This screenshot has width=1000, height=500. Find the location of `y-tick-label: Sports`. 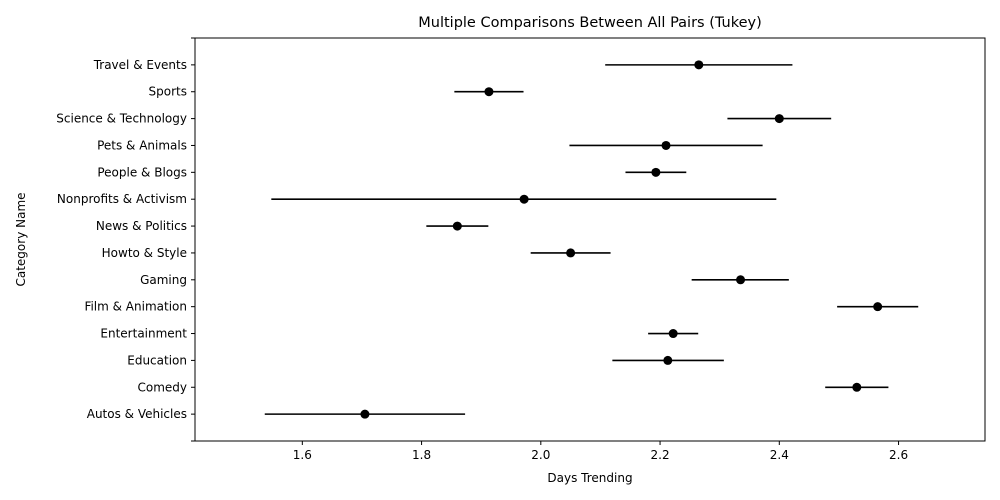

y-tick-label: Sports is located at coordinates (168, 92).